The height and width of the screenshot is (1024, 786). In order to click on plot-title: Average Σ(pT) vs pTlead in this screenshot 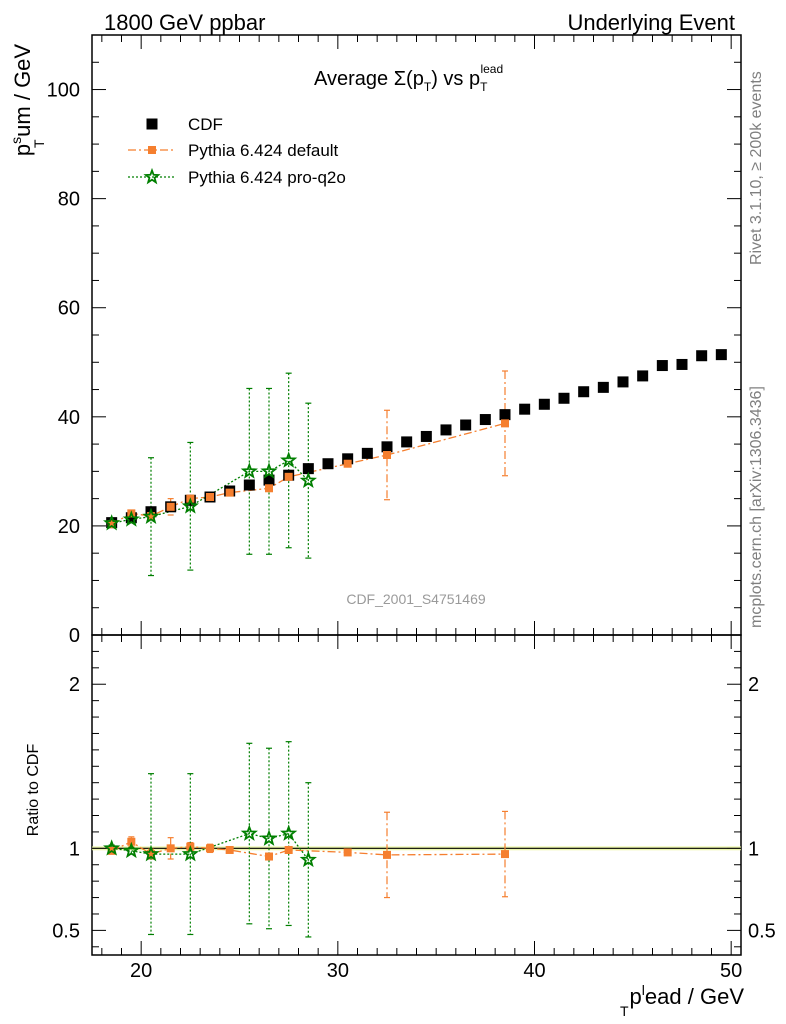, I will do `click(408, 78)`.